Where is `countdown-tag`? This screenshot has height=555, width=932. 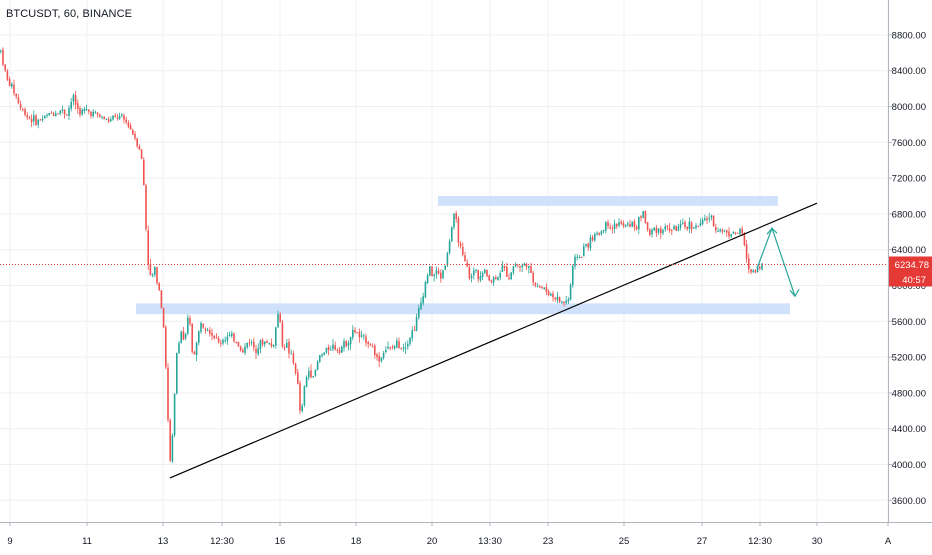
countdown-tag is located at coordinates (910, 279).